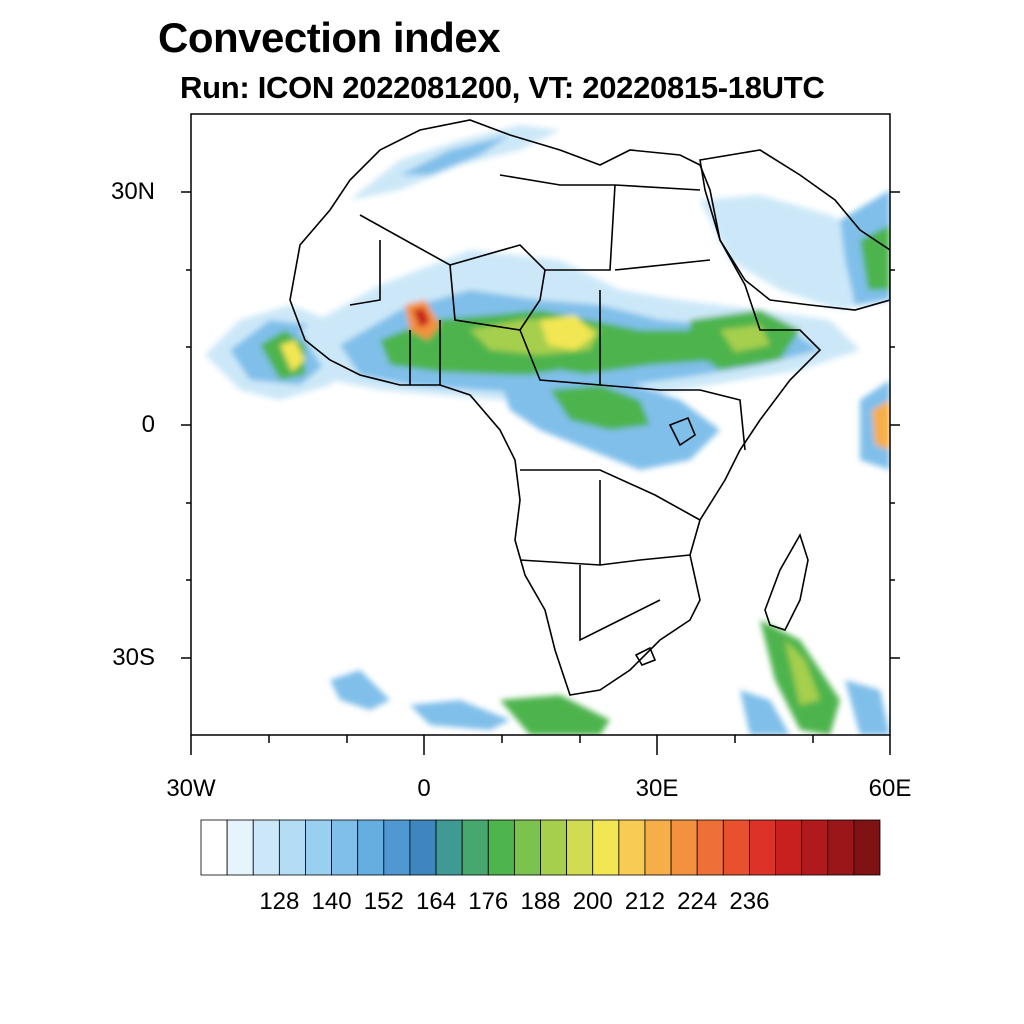 This screenshot has height=1024, width=1024. I want to click on arabia-coast, so click(794, 230).